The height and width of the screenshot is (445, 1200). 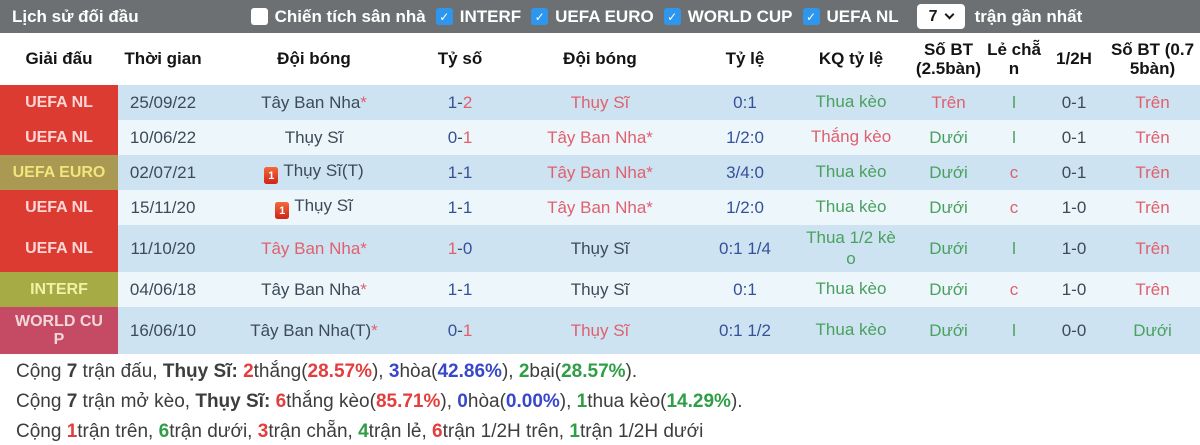 I want to click on col-away-team: Đội bóng, so click(x=600, y=59).